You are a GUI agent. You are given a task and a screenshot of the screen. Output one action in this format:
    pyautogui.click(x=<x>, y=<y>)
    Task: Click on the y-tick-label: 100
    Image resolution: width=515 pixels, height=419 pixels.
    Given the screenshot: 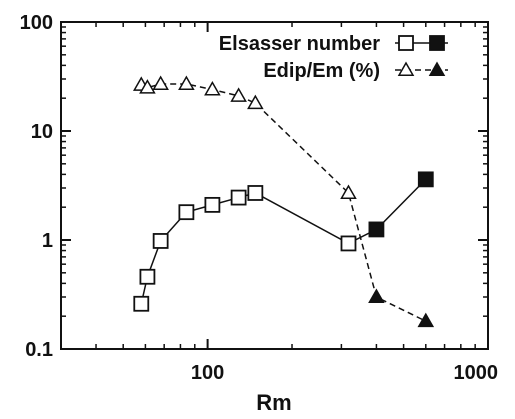 What is the action you would take?
    pyautogui.click(x=36, y=23)
    